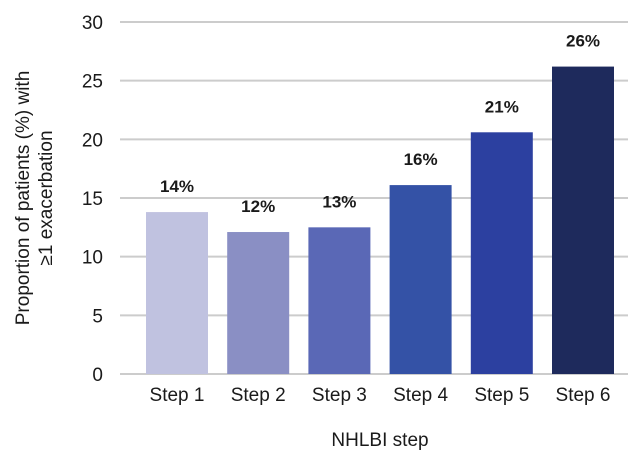 This screenshot has height=451, width=639. Describe the element at coordinates (92, 82) in the screenshot. I see `y-tick-label: 25` at that location.